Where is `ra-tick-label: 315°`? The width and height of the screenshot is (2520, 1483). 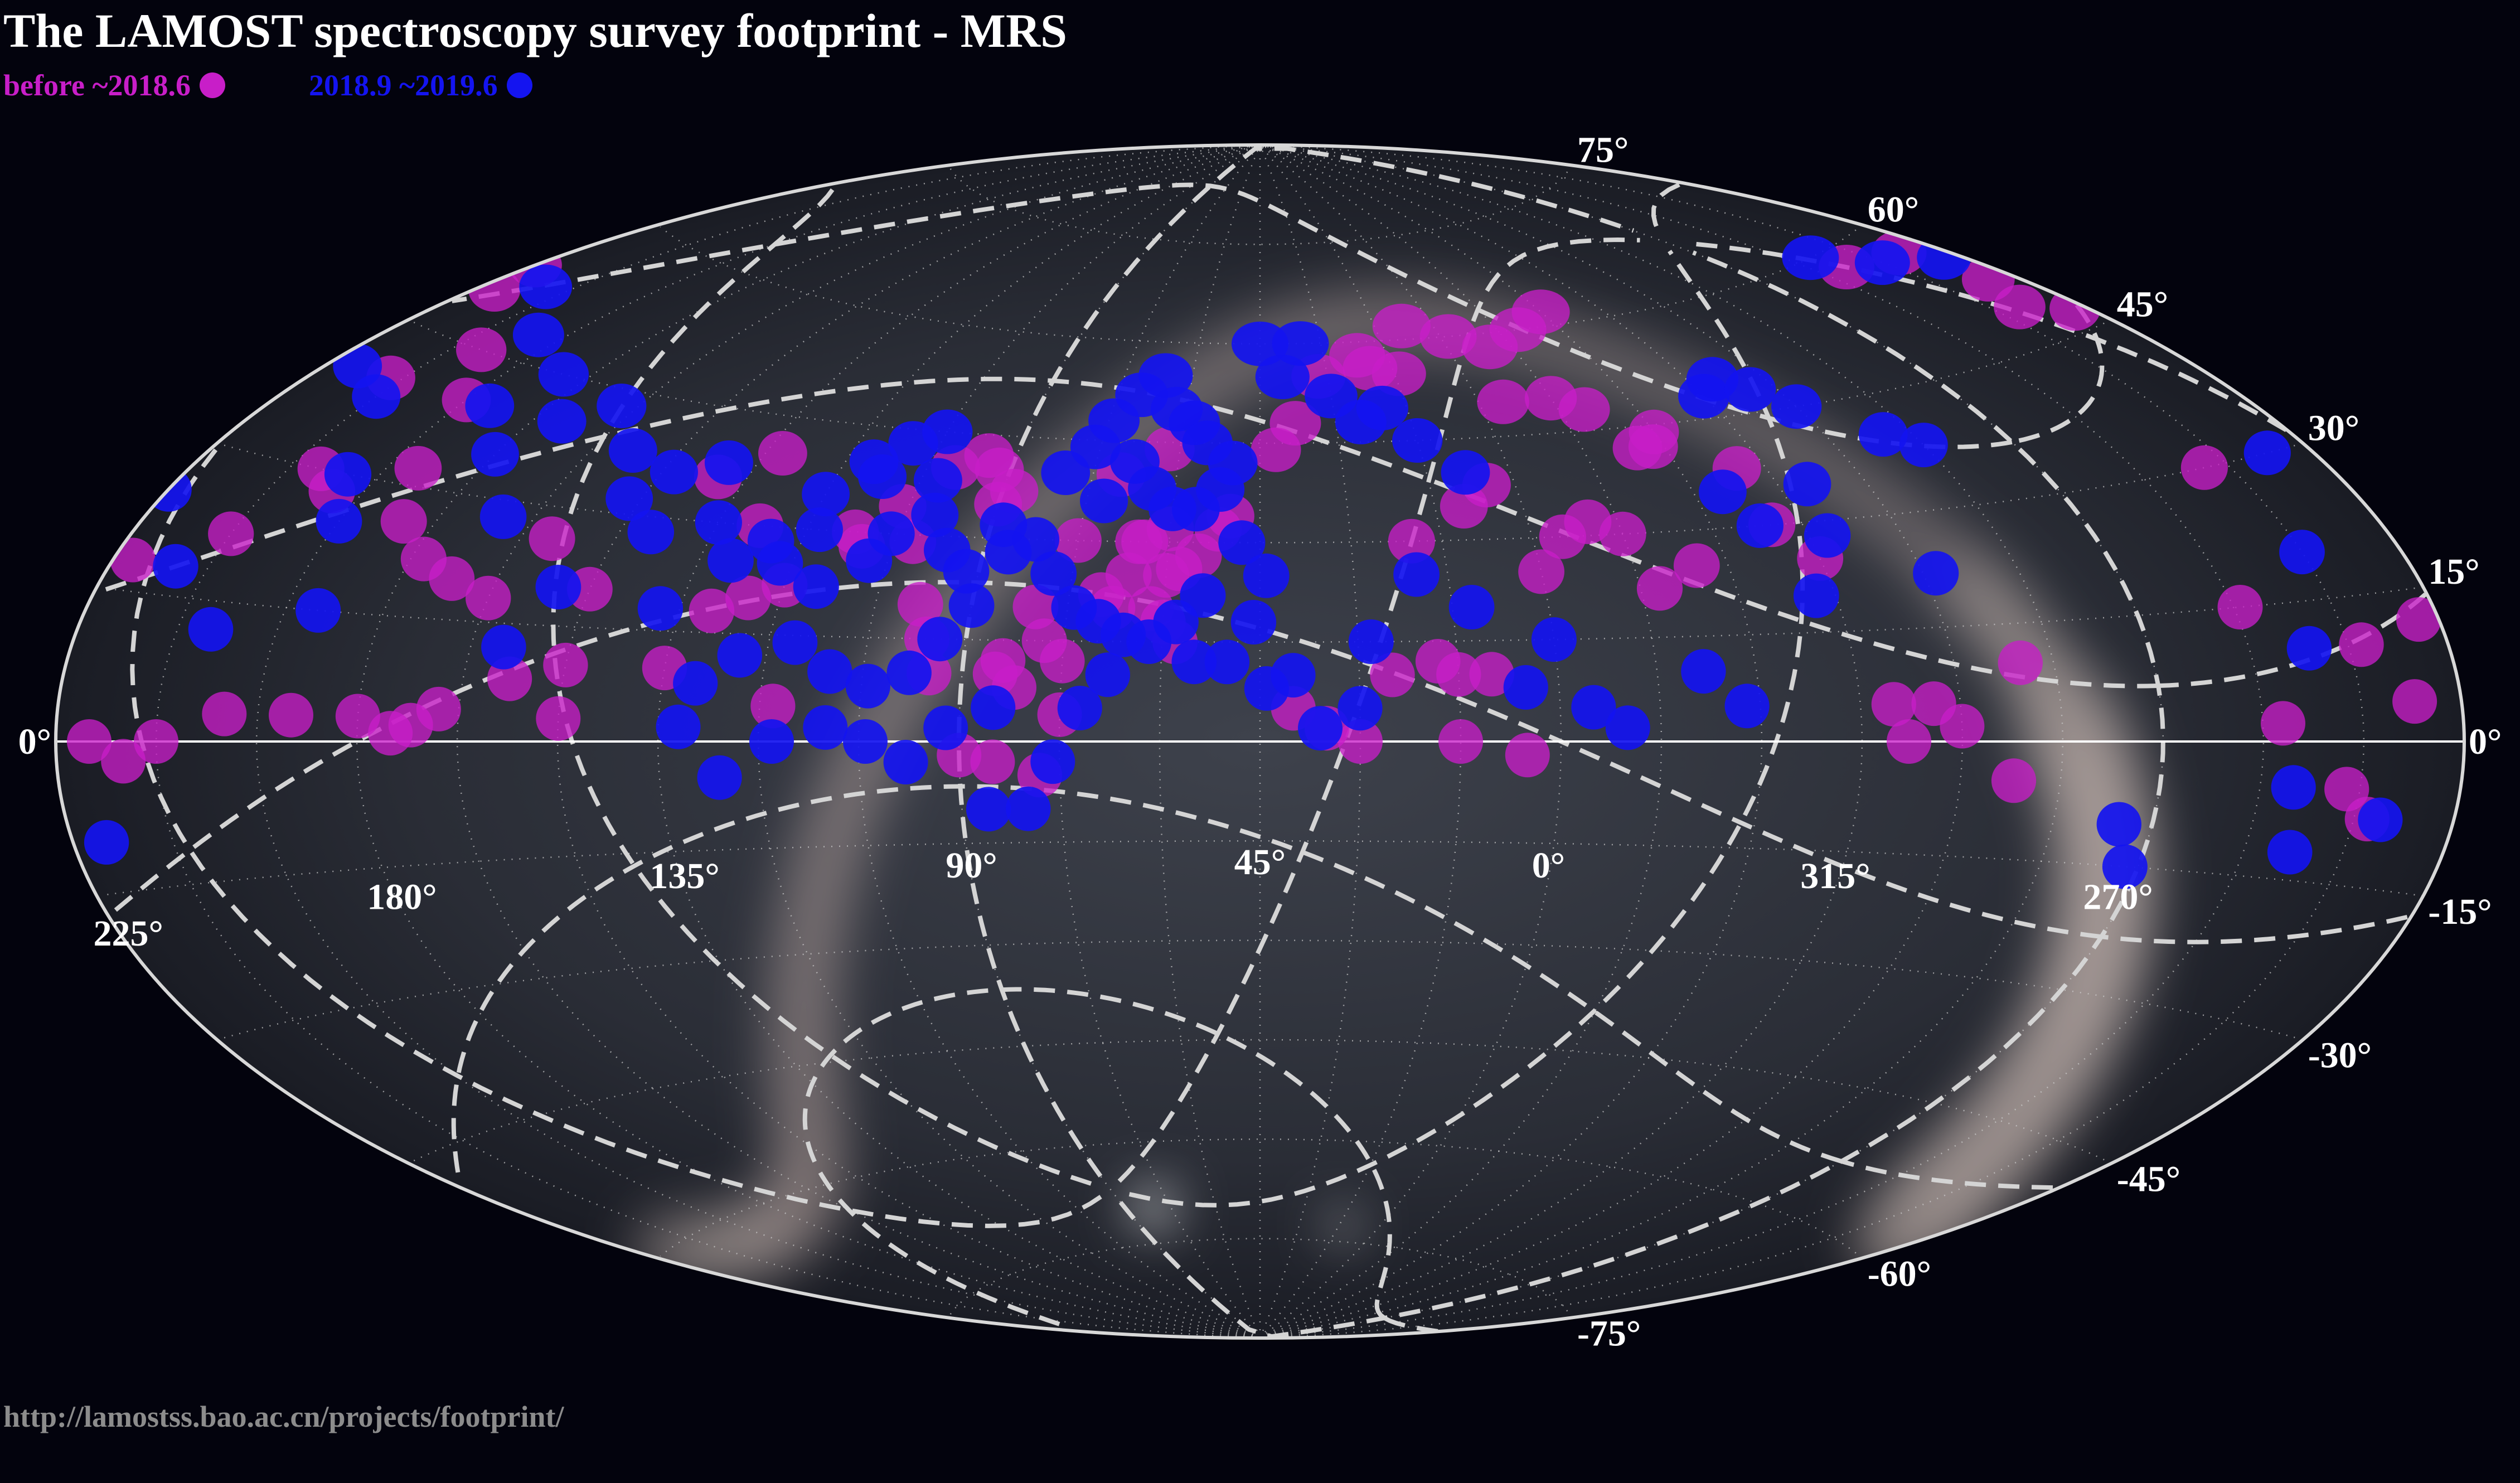 ra-tick-label: 315° is located at coordinates (1835, 876).